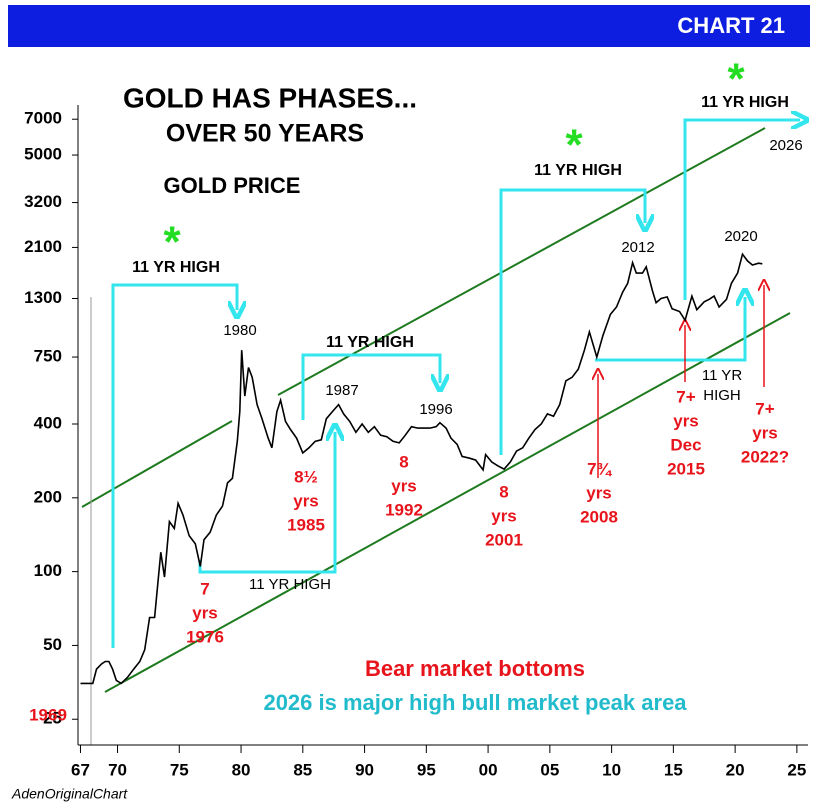  I want to click on x-tick-label: 10, so click(611, 769).